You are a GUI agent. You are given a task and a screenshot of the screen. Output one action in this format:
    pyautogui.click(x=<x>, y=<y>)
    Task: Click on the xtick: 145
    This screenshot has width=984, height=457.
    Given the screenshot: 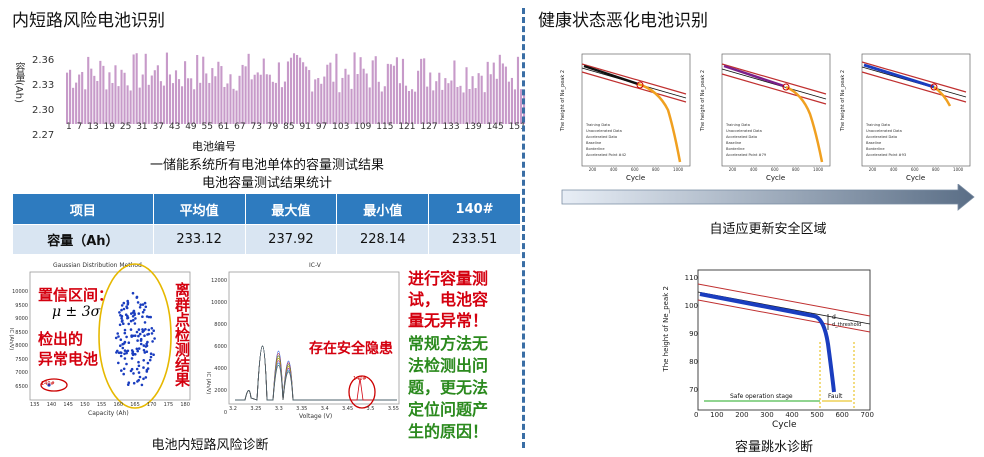 What is the action you would take?
    pyautogui.click(x=68, y=405)
    